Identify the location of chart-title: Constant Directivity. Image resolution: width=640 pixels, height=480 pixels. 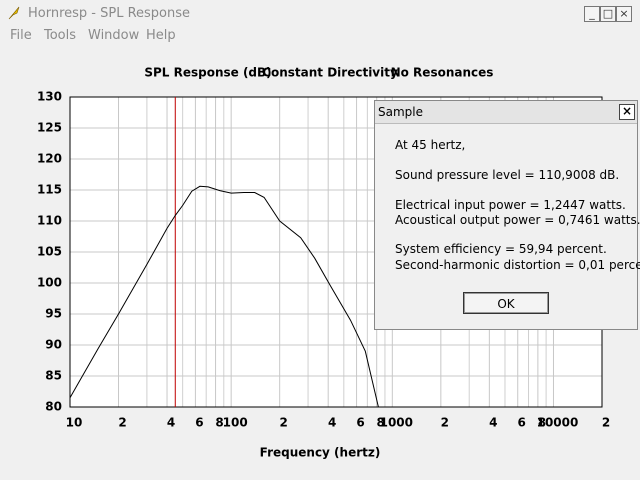
(330, 73).